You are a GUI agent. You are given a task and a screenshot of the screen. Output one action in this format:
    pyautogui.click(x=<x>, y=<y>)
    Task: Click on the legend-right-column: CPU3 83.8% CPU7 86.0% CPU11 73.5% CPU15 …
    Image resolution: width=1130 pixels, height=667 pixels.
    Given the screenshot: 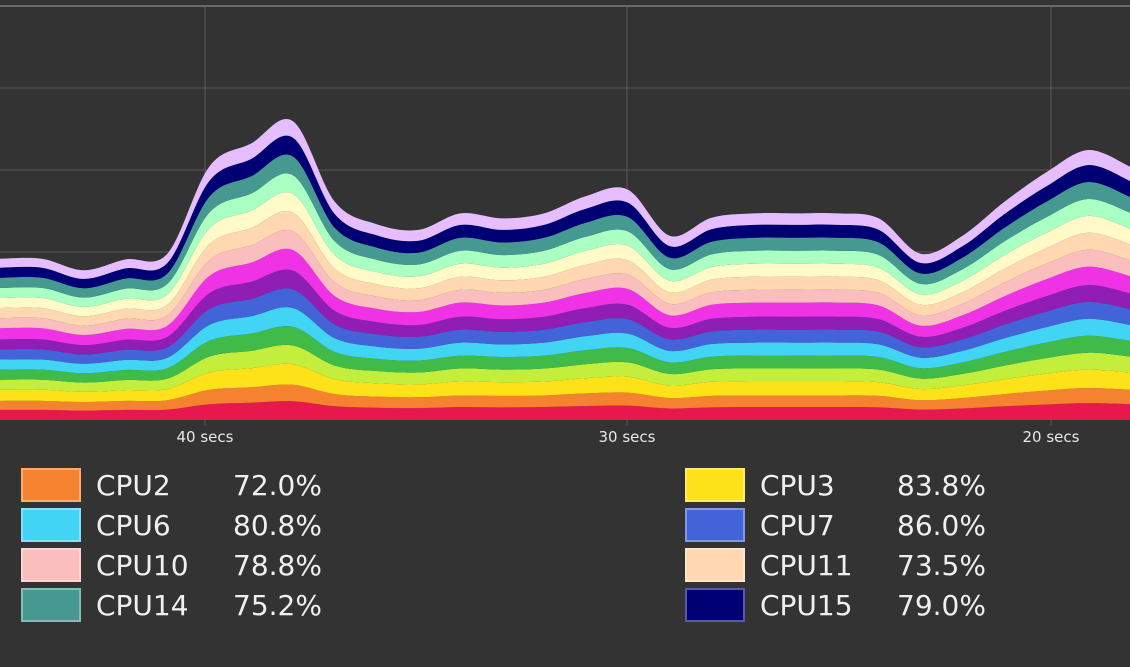 What is the action you would take?
    pyautogui.click(x=895, y=546)
    